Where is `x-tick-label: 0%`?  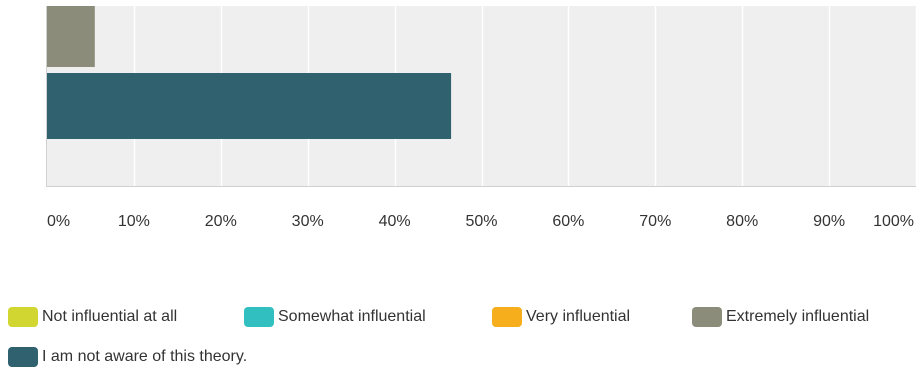 x-tick-label: 0% is located at coordinates (58, 221).